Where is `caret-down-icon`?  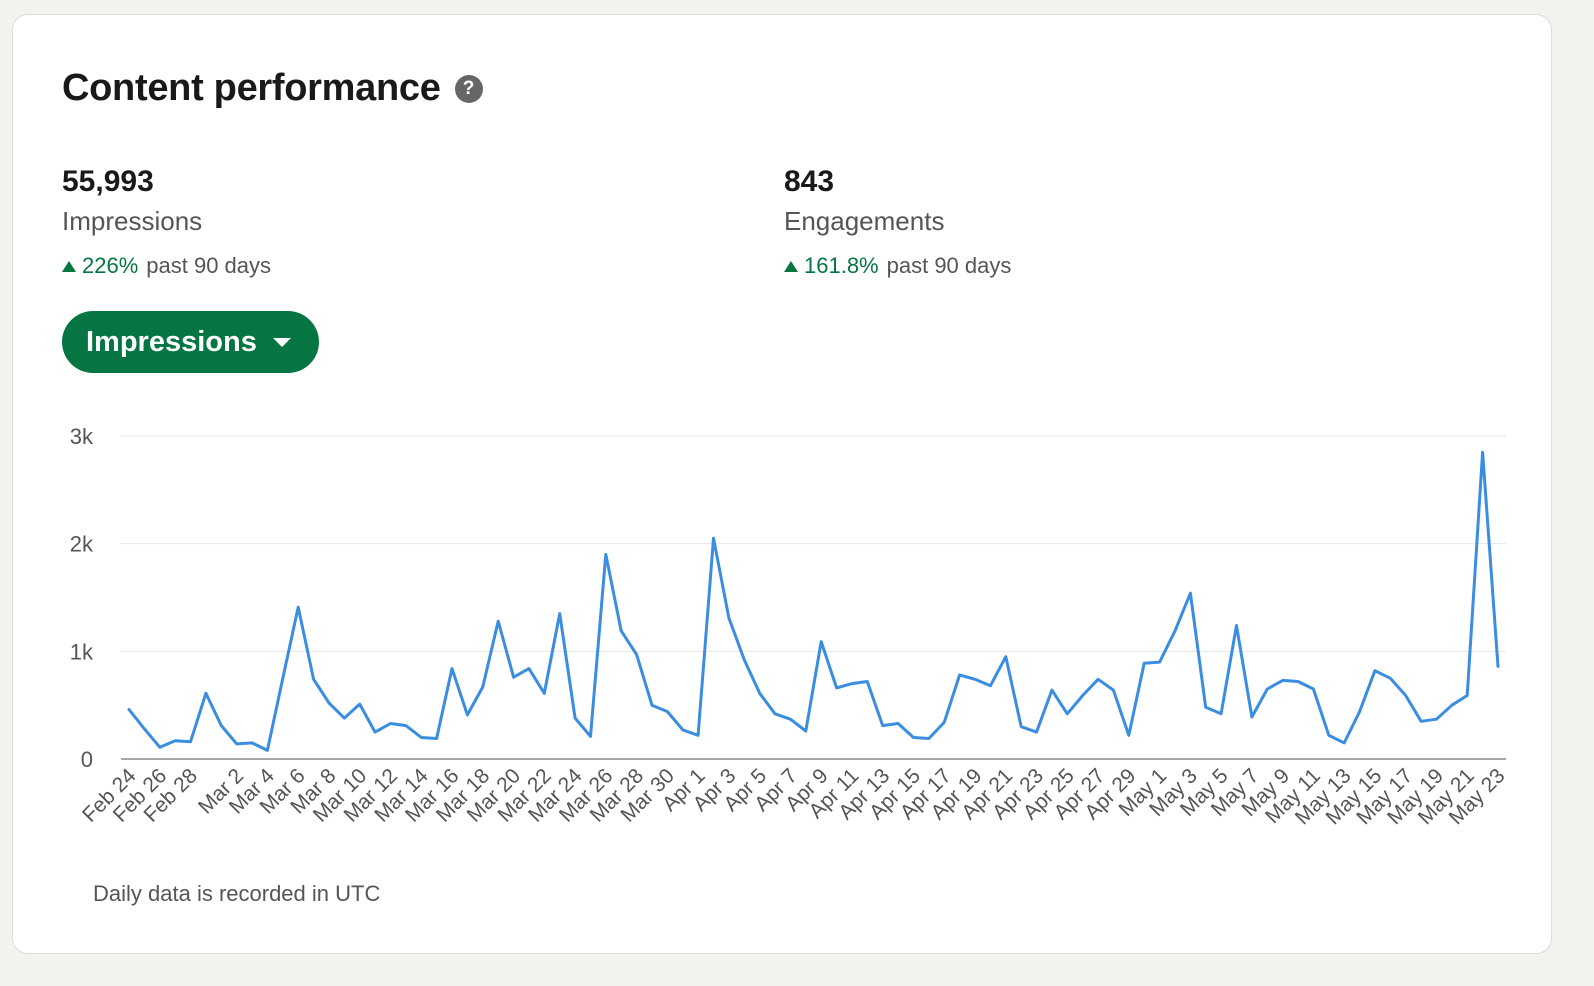
caret-down-icon is located at coordinates (281, 342).